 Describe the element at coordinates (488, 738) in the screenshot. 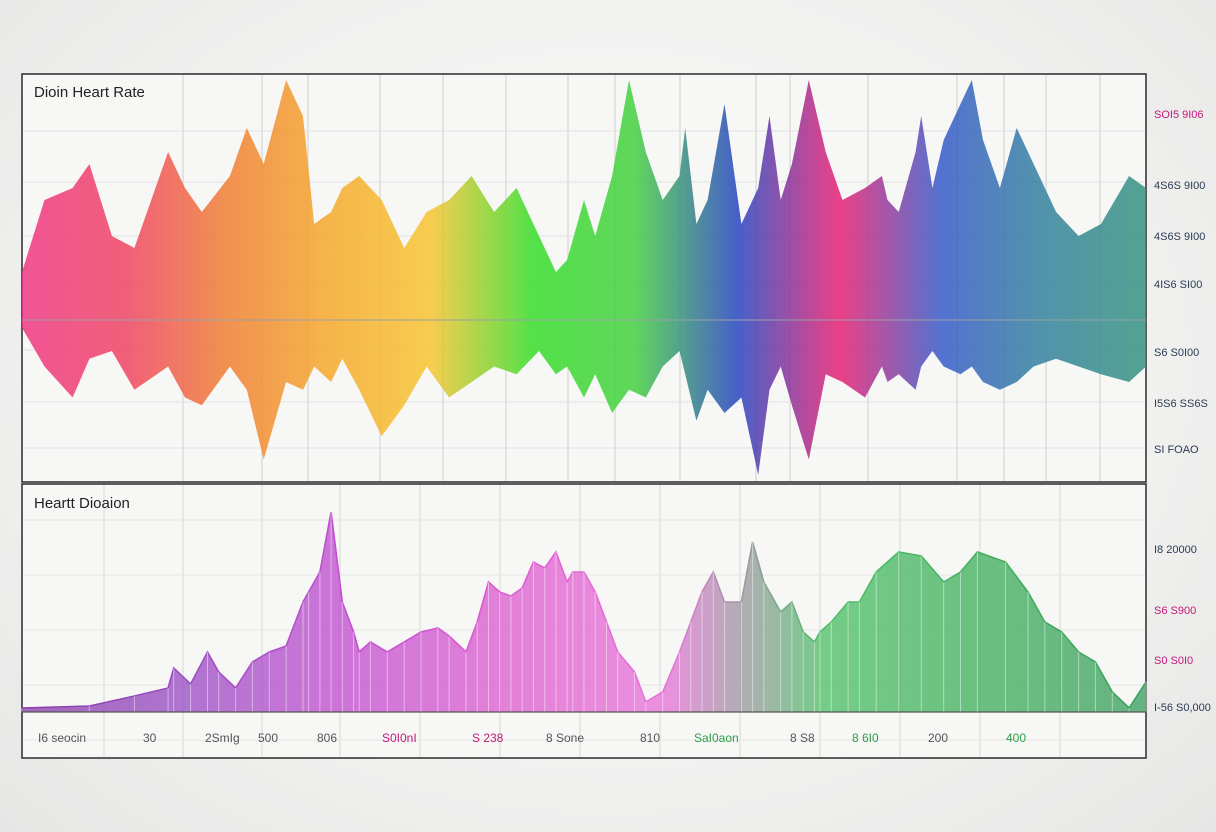

I see `heart-duration-x-tick-6: S 238` at that location.